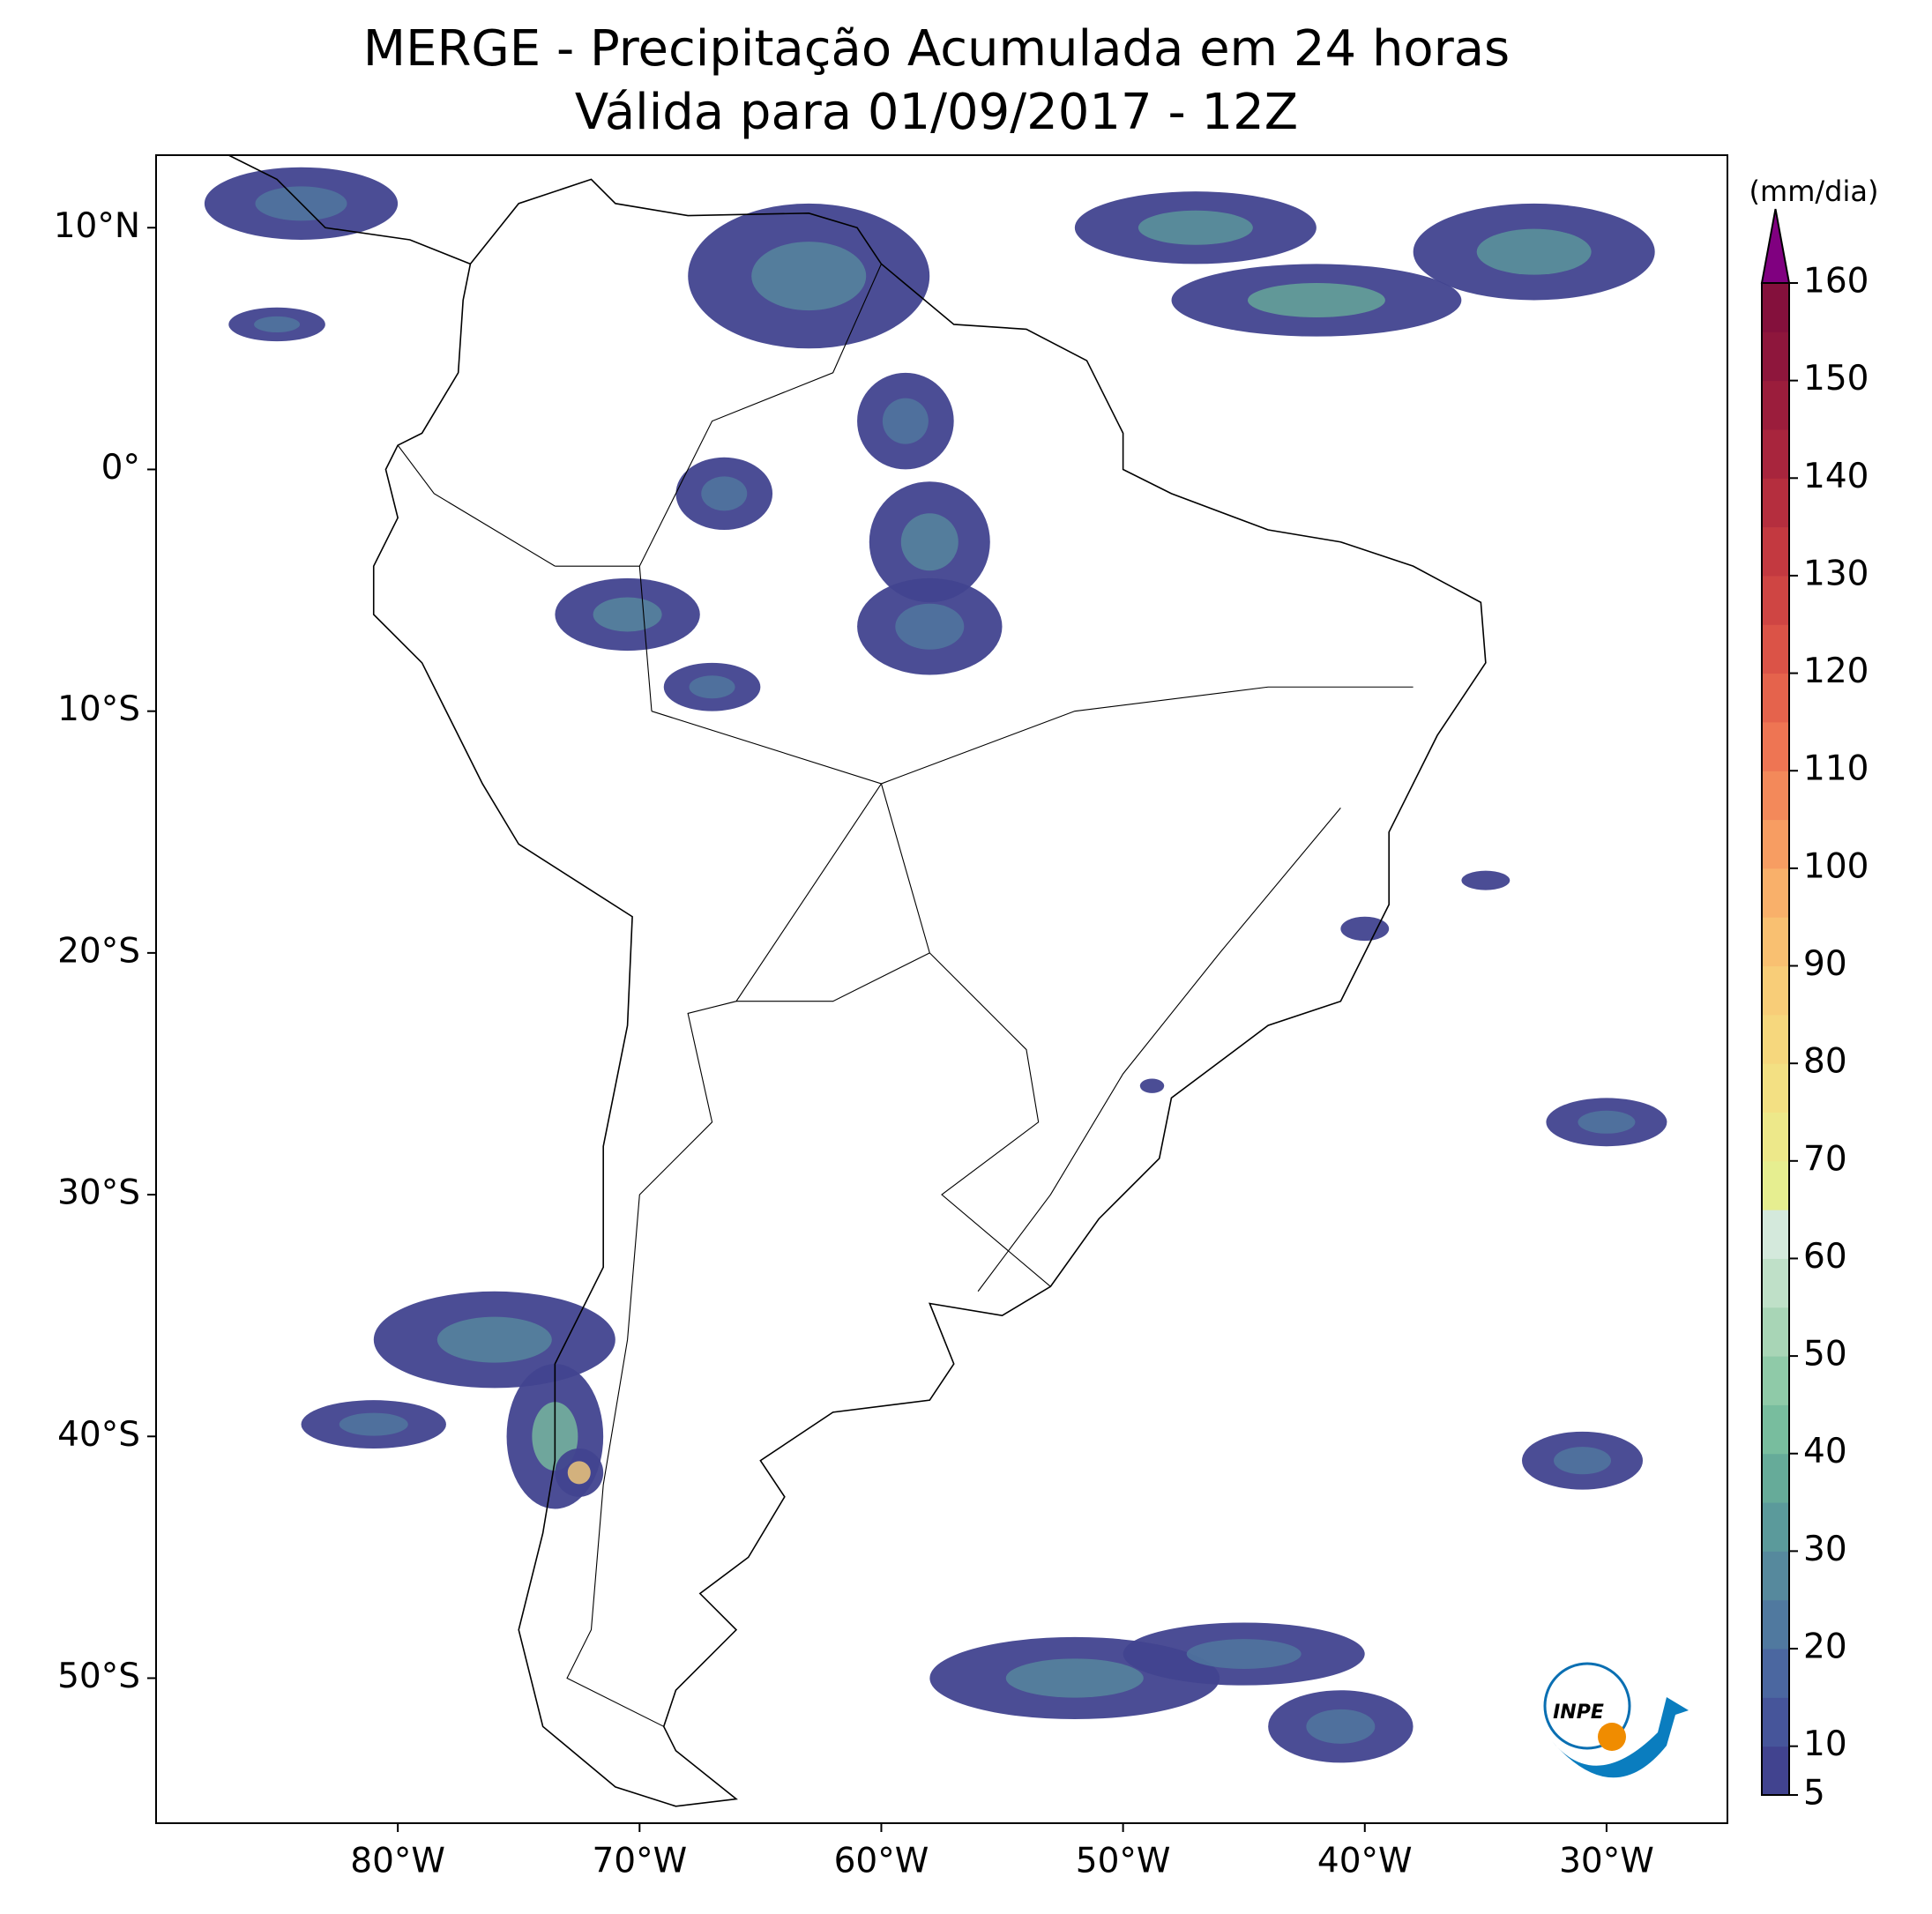 The image size is (1932, 1914). Describe the element at coordinates (1825, 1647) in the screenshot. I see `colorbar-tick-label: 20` at that location.